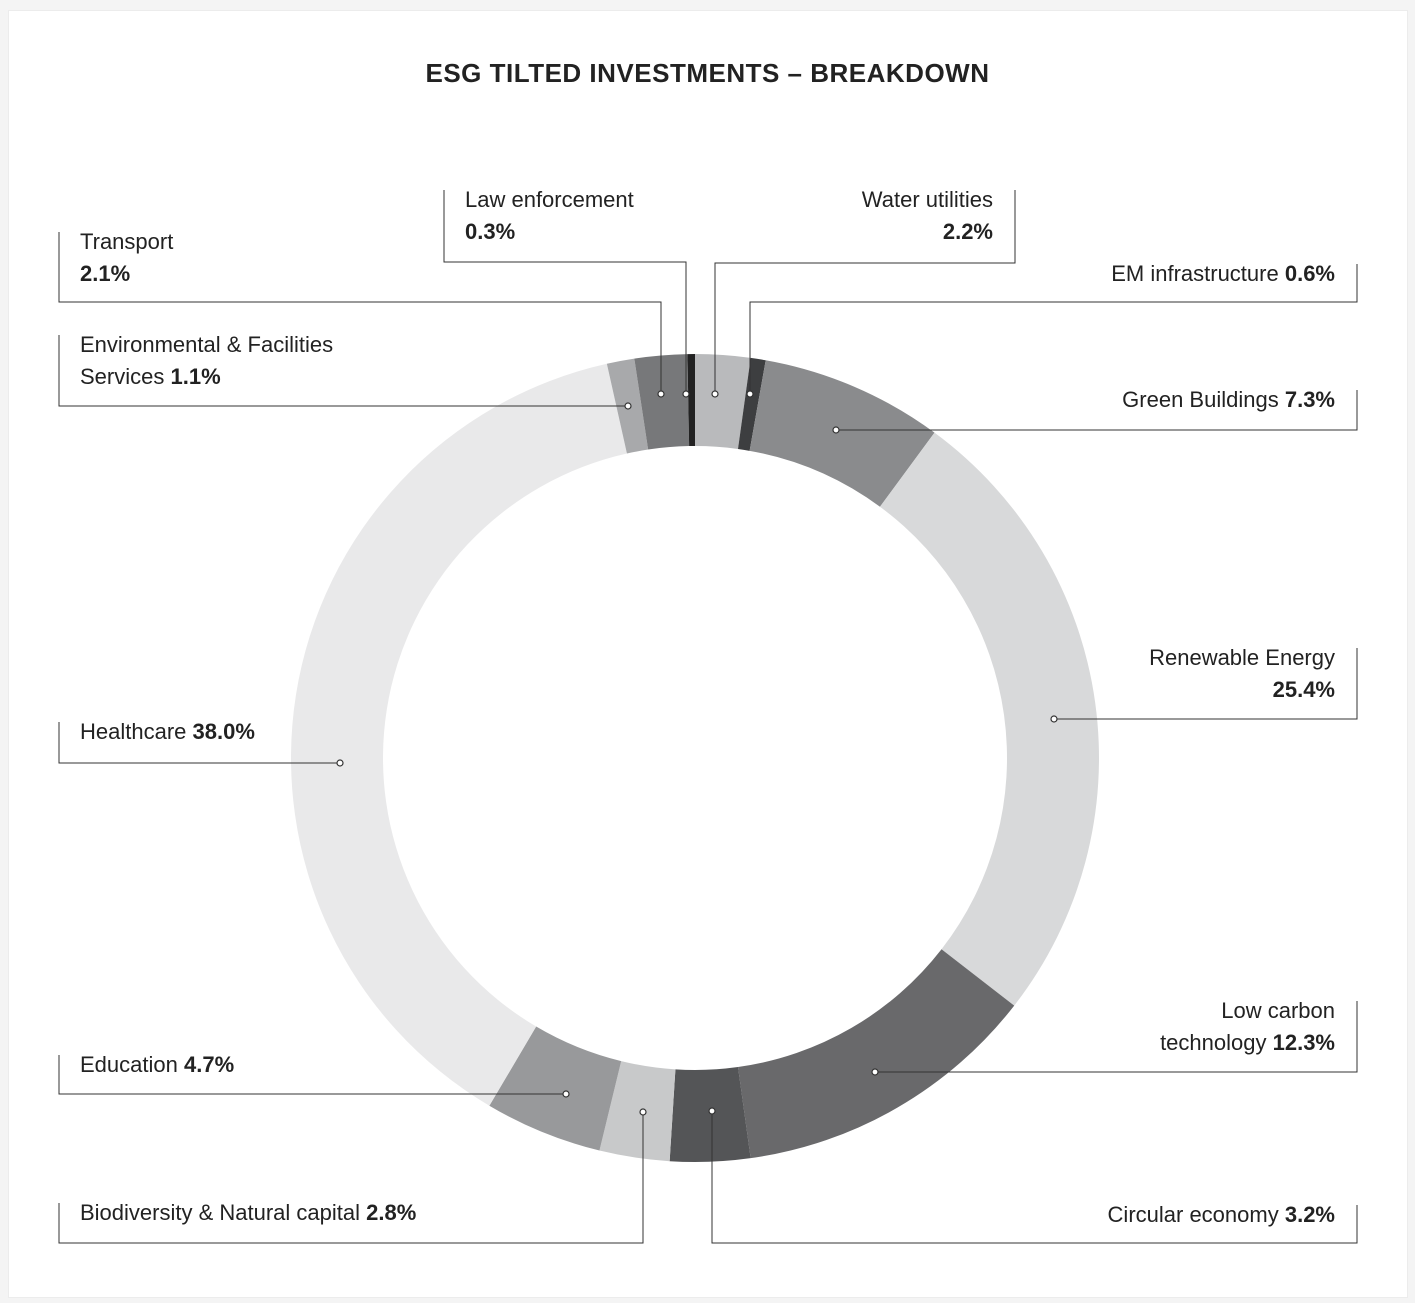 This screenshot has width=1415, height=1303. Describe the element at coordinates (1193, 1214) in the screenshot. I see `category-name: Circular economy` at that location.